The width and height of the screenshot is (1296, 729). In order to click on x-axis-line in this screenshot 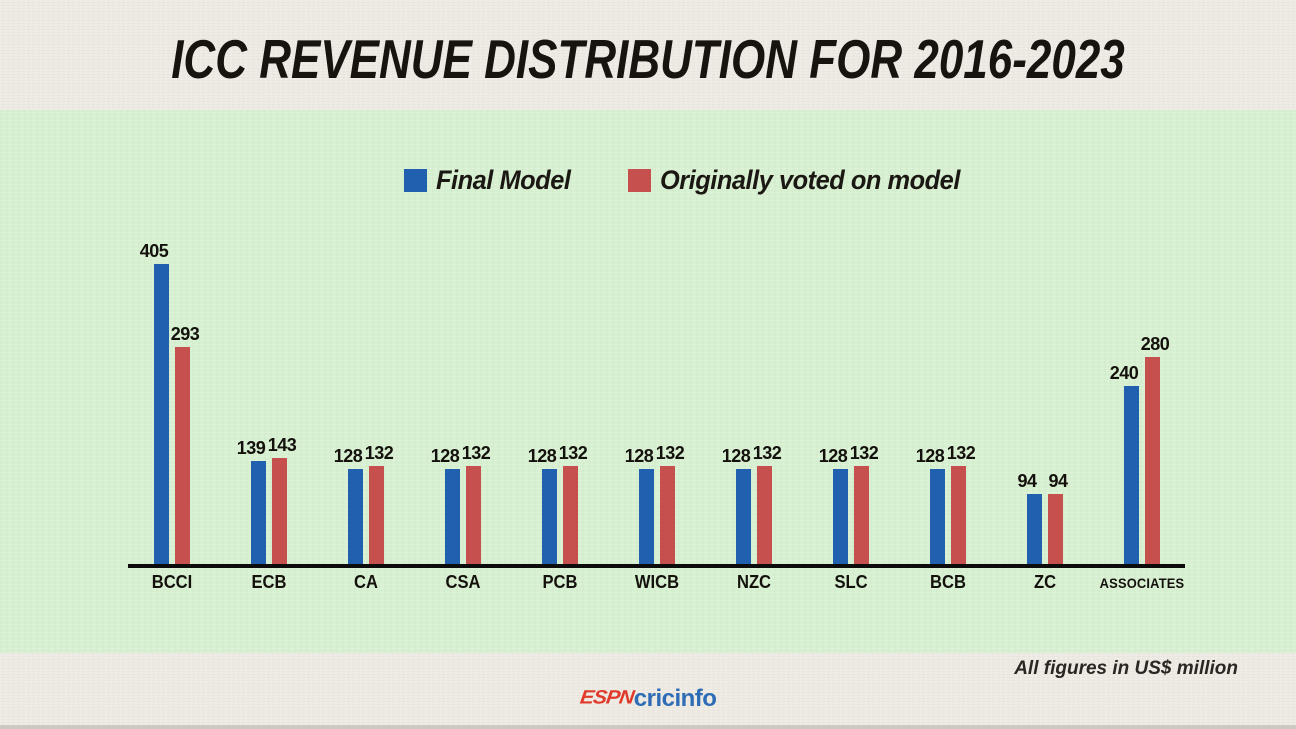, I will do `click(656, 566)`.